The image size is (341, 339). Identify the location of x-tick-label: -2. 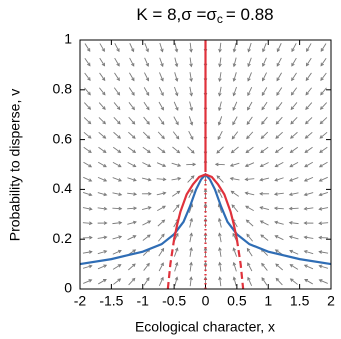
(80, 301).